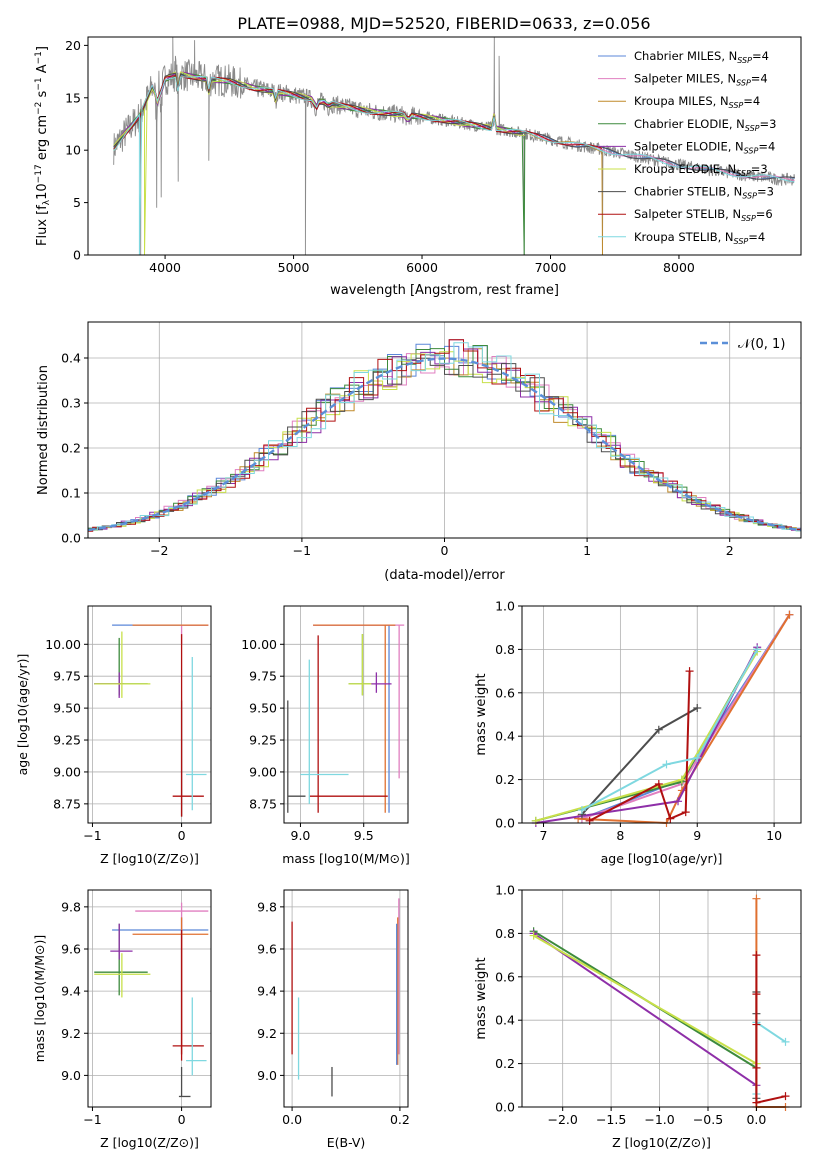 This screenshot has height=1170, width=819. What do you see at coordinates (444, 444) in the screenshot?
I see `normal-distribution-curve` at bounding box center [444, 444].